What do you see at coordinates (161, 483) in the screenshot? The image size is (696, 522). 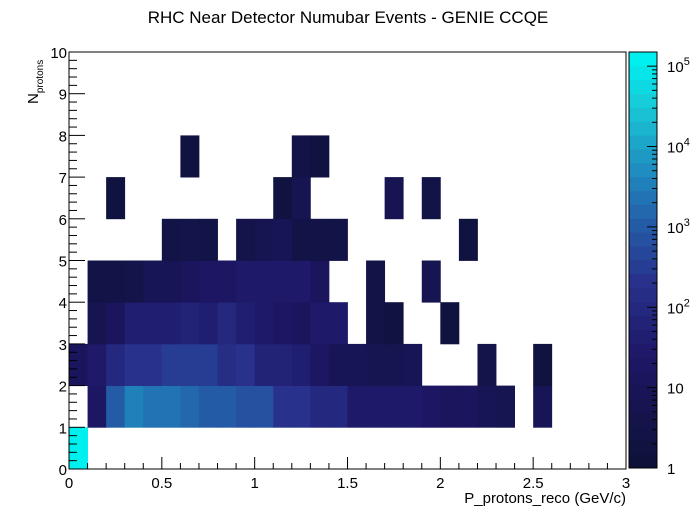 I see `x-tick-label: 0.5` at bounding box center [161, 483].